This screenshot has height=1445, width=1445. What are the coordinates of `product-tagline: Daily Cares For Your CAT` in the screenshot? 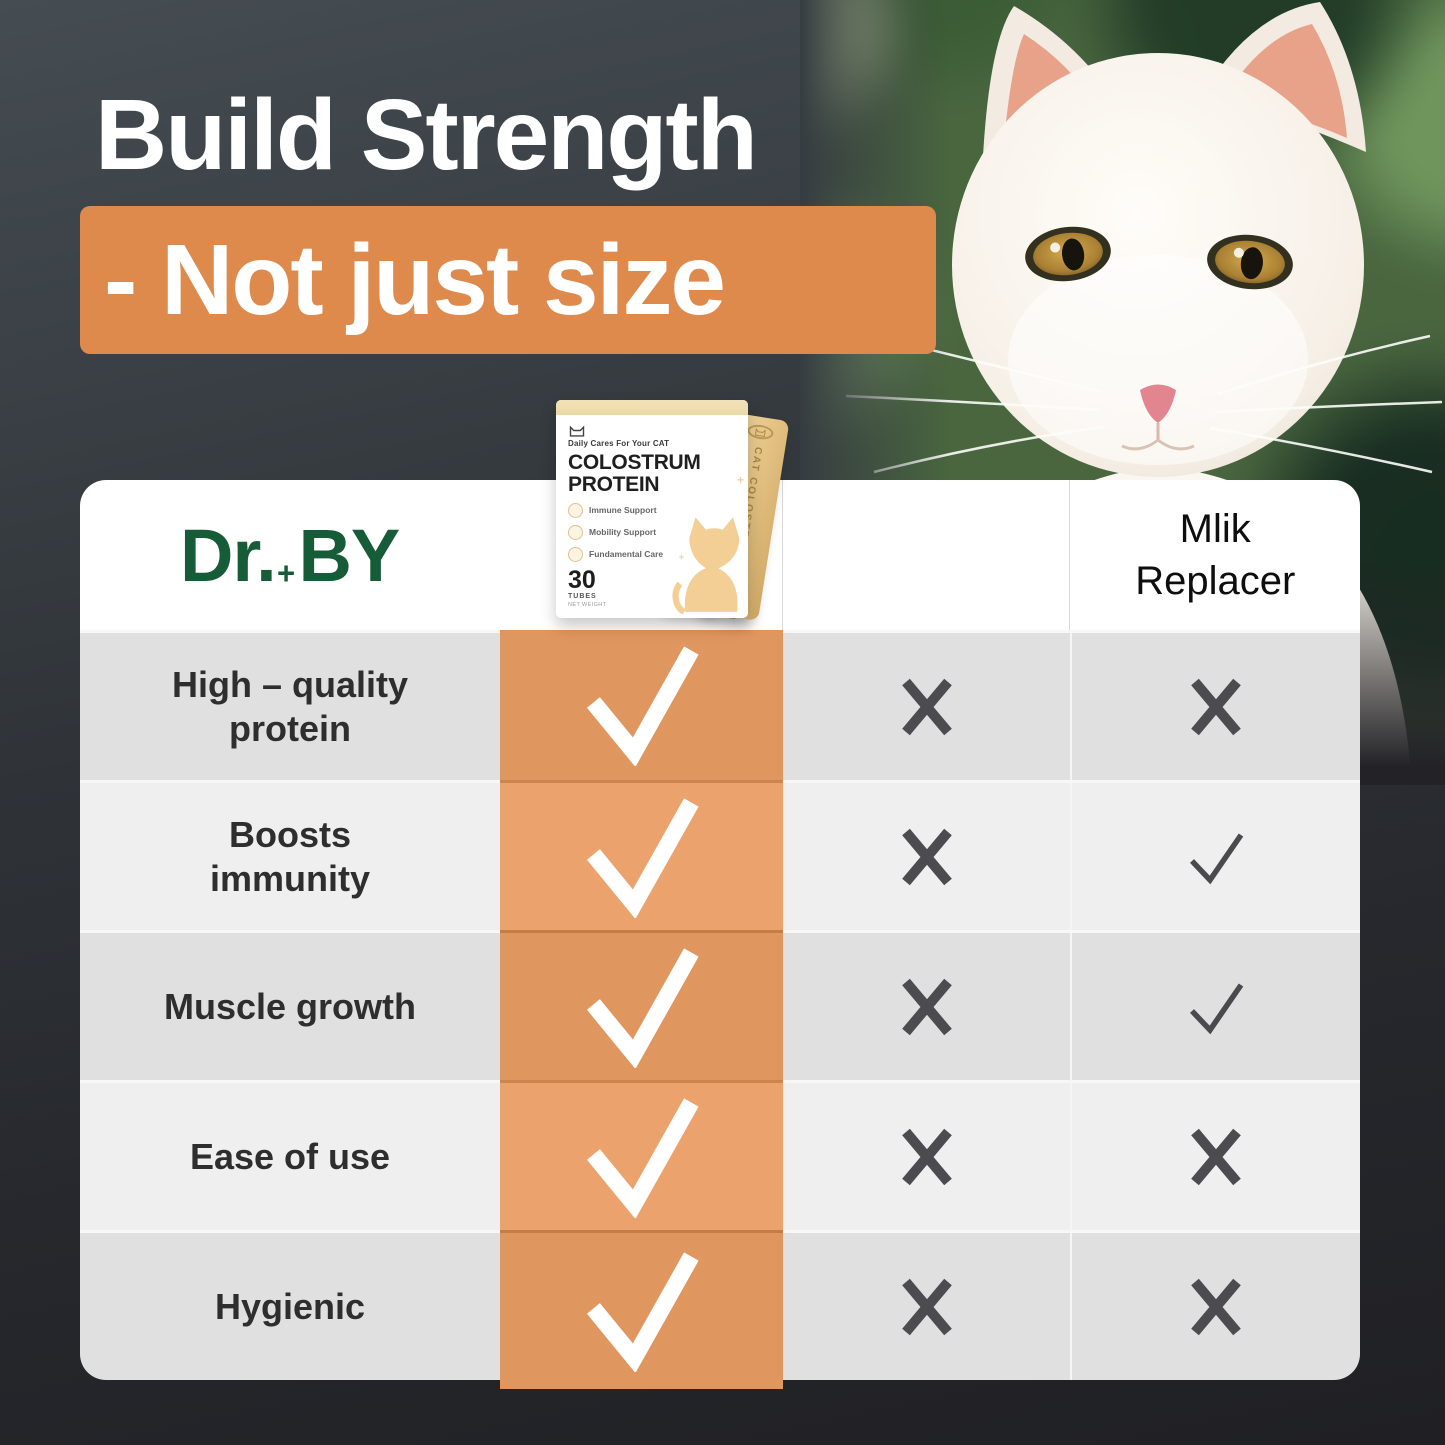 It's located at (619, 443).